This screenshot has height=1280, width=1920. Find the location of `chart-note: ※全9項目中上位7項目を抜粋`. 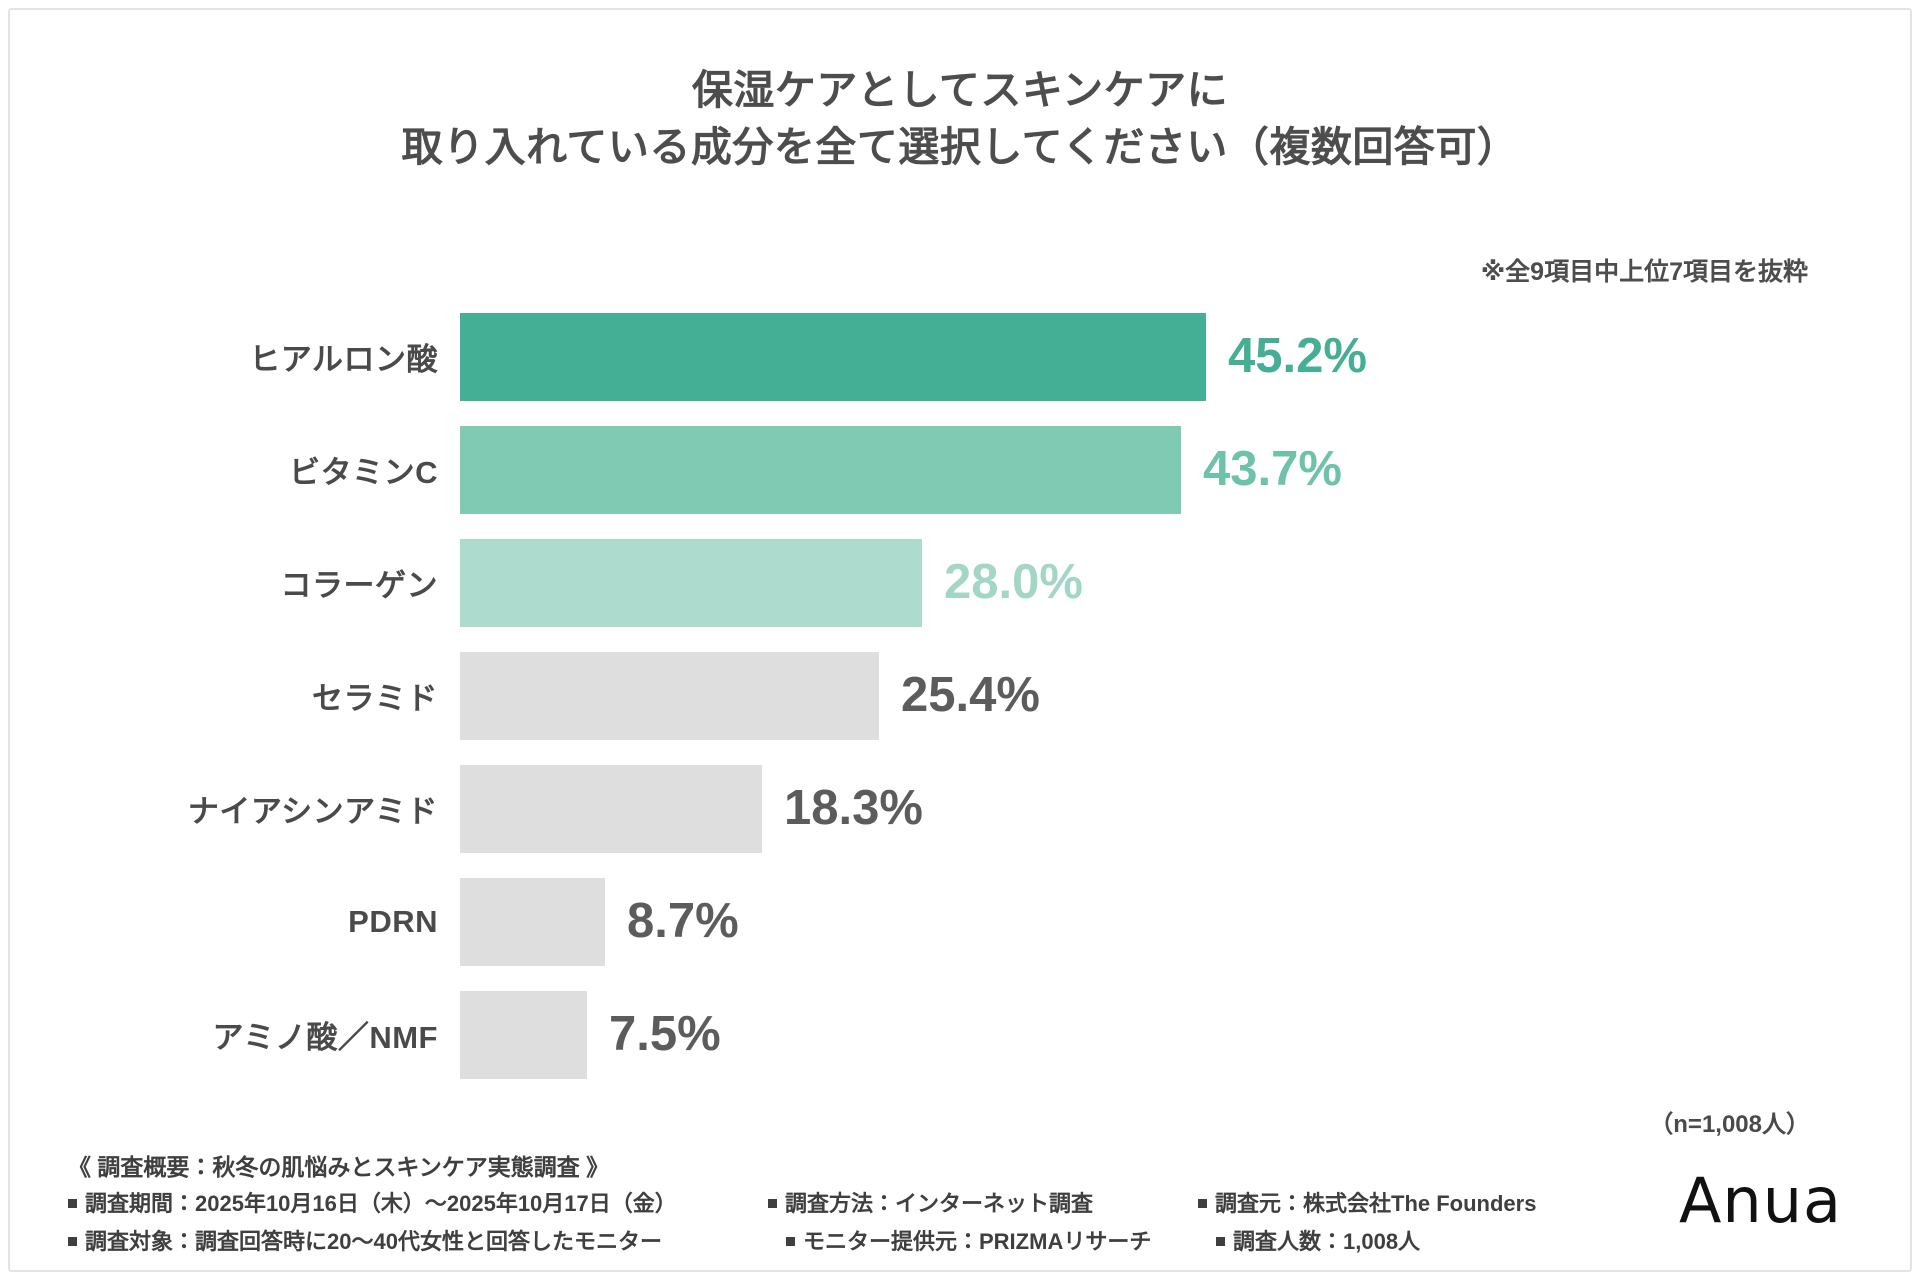

chart-note: ※全9項目中上位7項目を抜粋 is located at coordinates (1644, 272).